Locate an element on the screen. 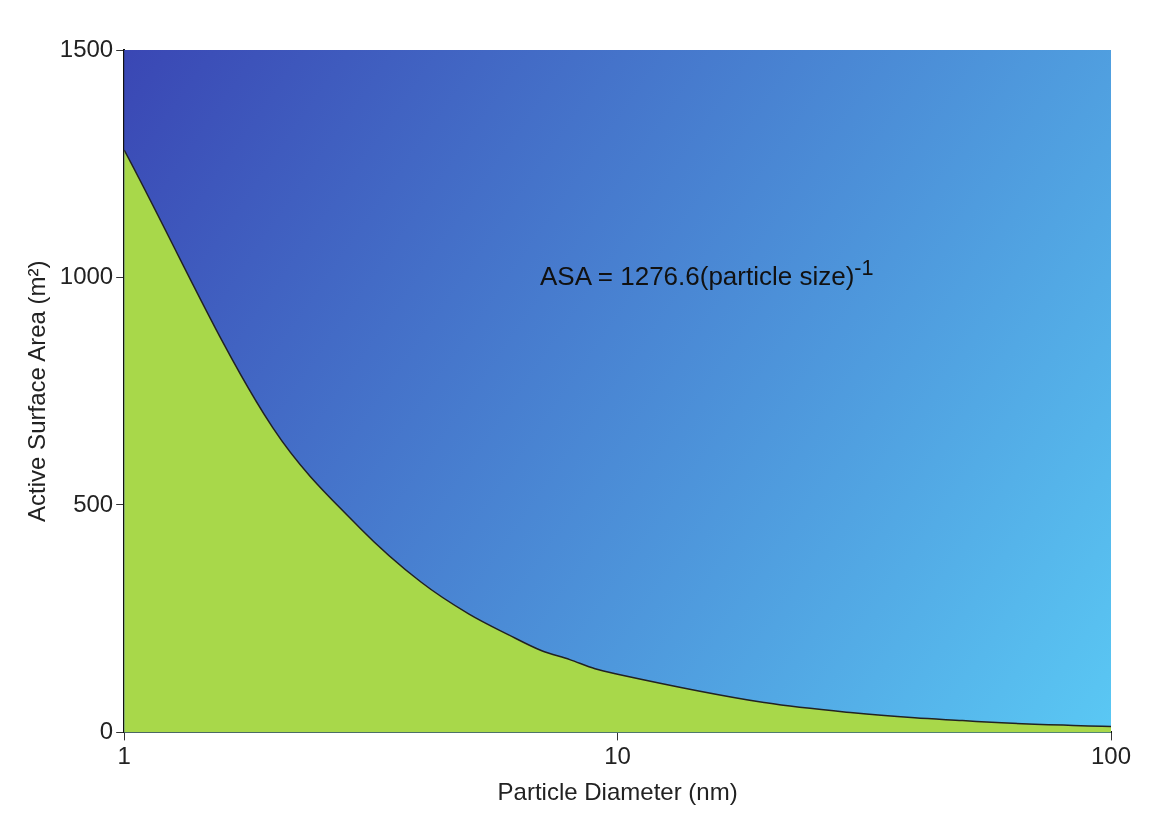 The width and height of the screenshot is (1151, 832). x-axis-title: Particle Diameter (nm) is located at coordinates (617, 792).